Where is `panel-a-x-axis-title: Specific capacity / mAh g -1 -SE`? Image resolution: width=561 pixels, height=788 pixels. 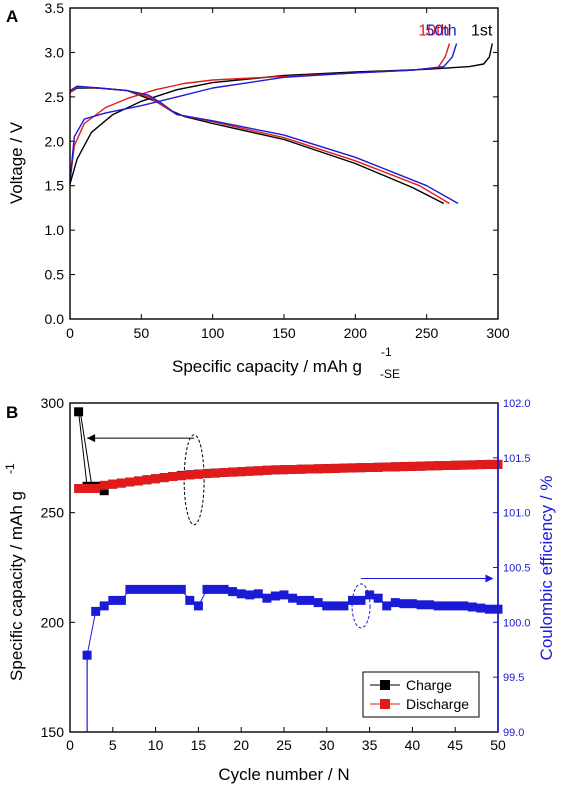
panel-a-x-axis-title: Specific capacity / mAh g -1 -SE is located at coordinates (286, 363).